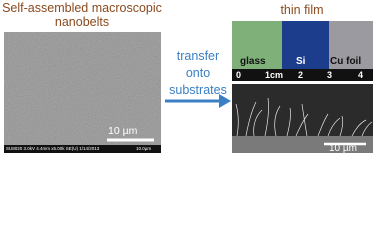  Describe the element at coordinates (198, 56) in the screenshot. I see `text-line: transfer` at that location.